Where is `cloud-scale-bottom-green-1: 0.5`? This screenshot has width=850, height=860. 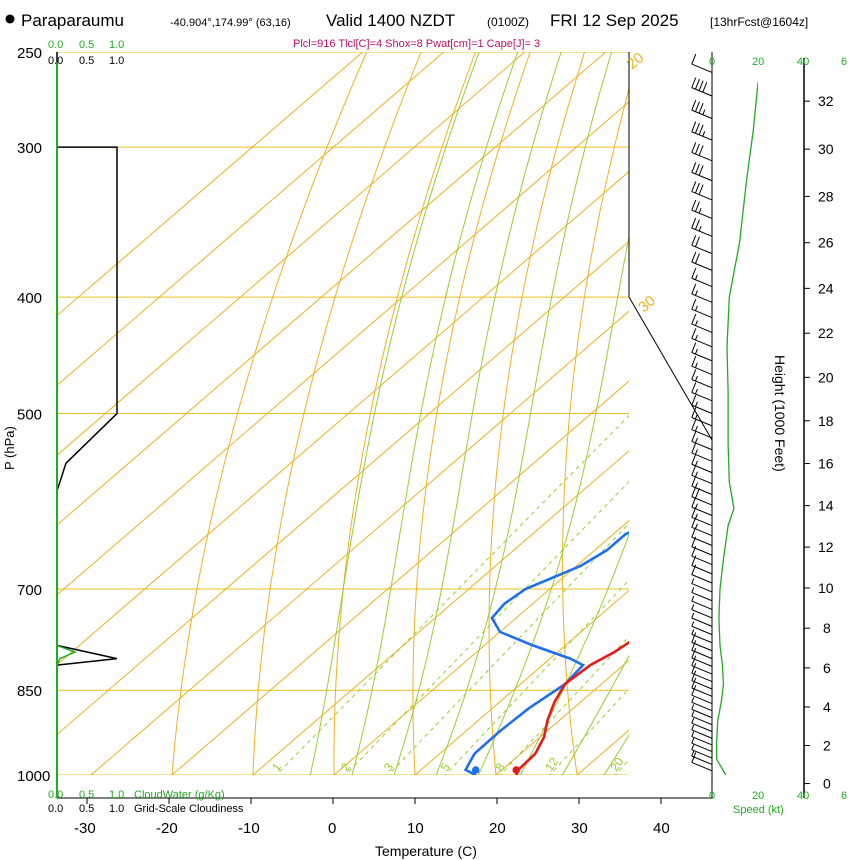 cloud-scale-bottom-green-1: 0.5 is located at coordinates (86, 795).